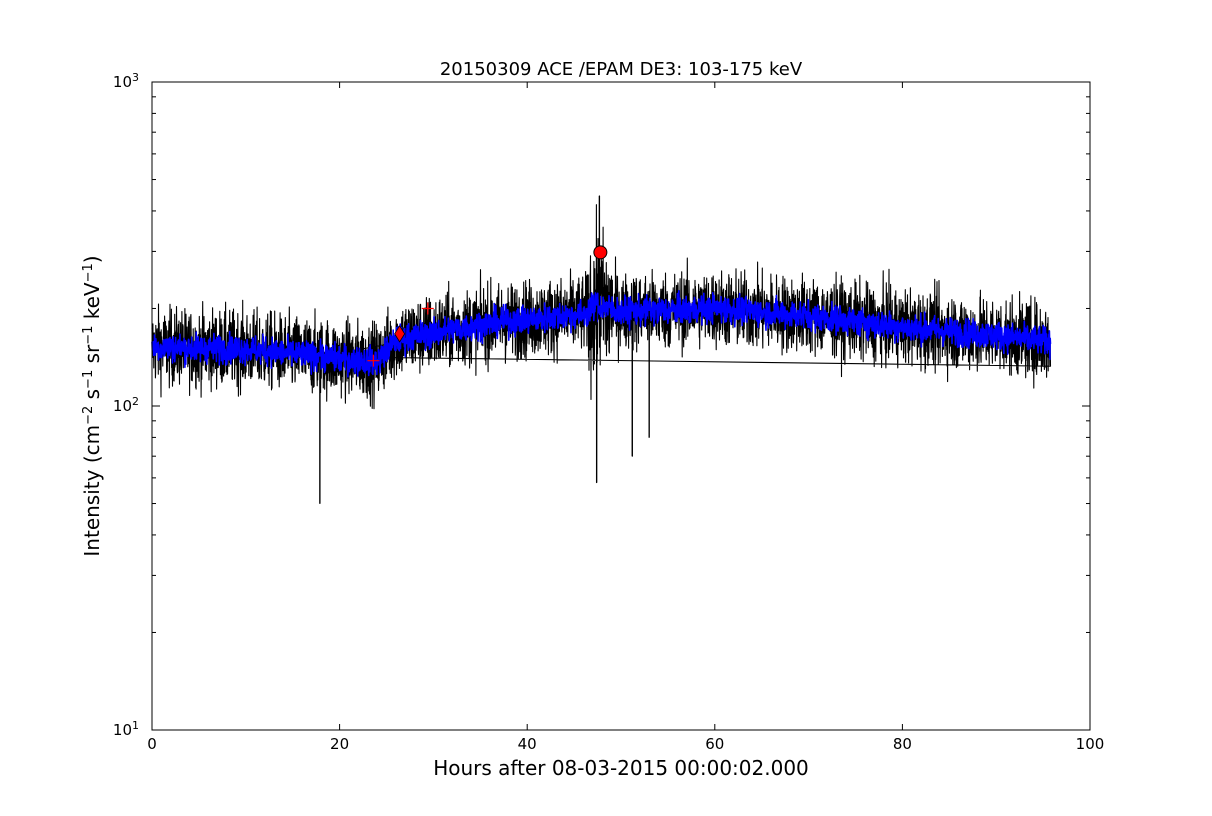  Describe the element at coordinates (88, 415) in the screenshot. I see `y-label-exp-1: −2` at that location.